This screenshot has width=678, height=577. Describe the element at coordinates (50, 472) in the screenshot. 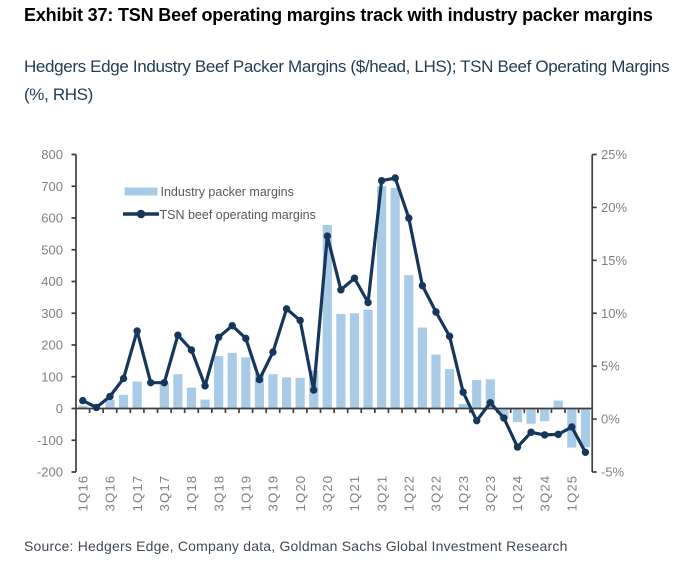

I see `svg-text: -200` at that location.